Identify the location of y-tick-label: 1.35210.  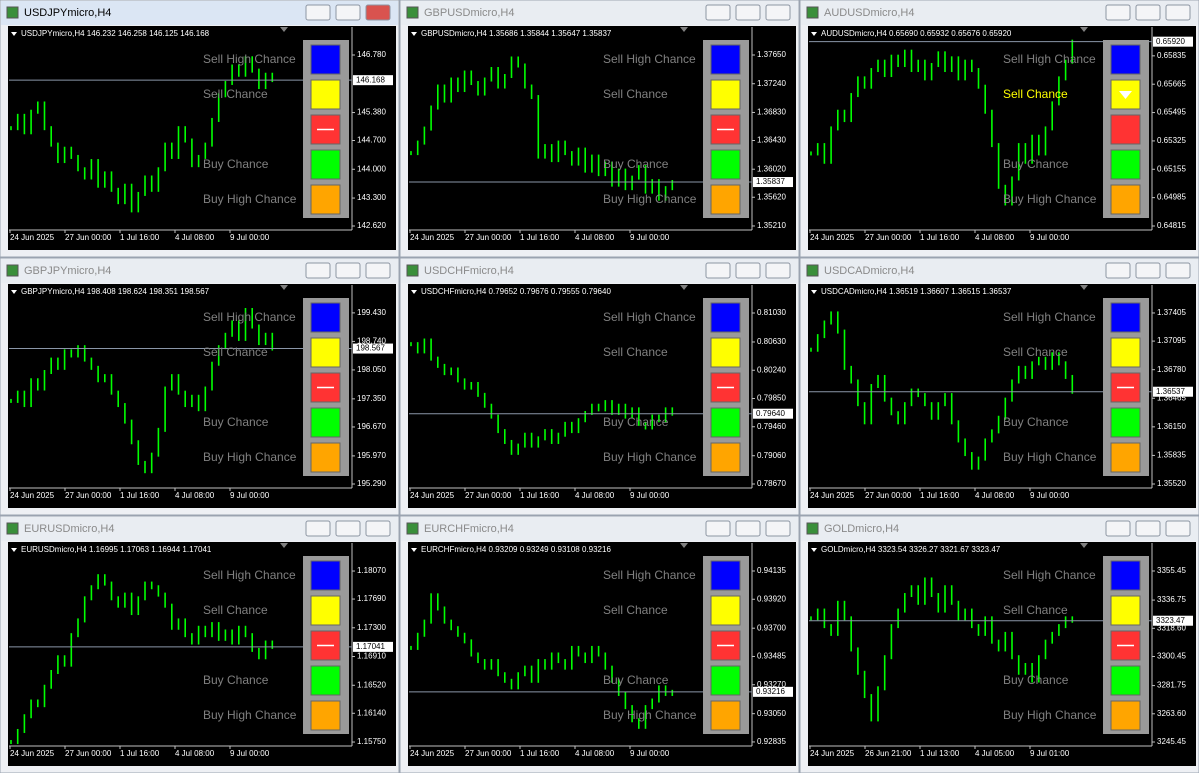
(771, 225).